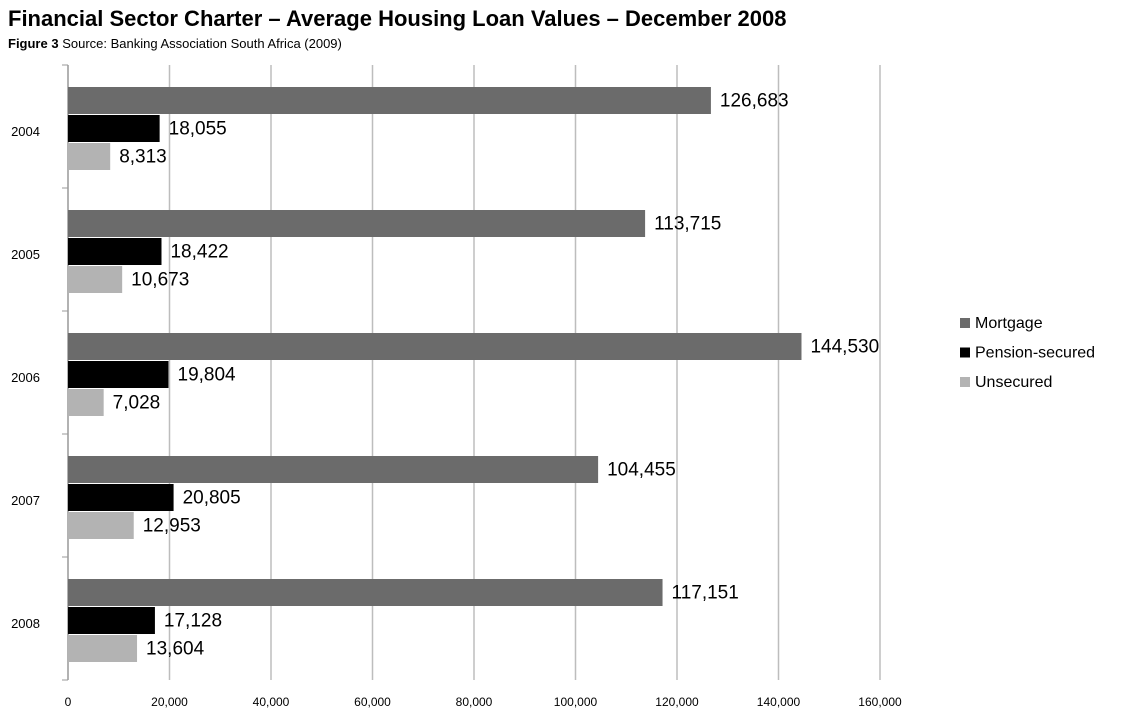 This screenshot has height=716, width=1135. What do you see at coordinates (212, 498) in the screenshot?
I see `value-label: 20,805` at bounding box center [212, 498].